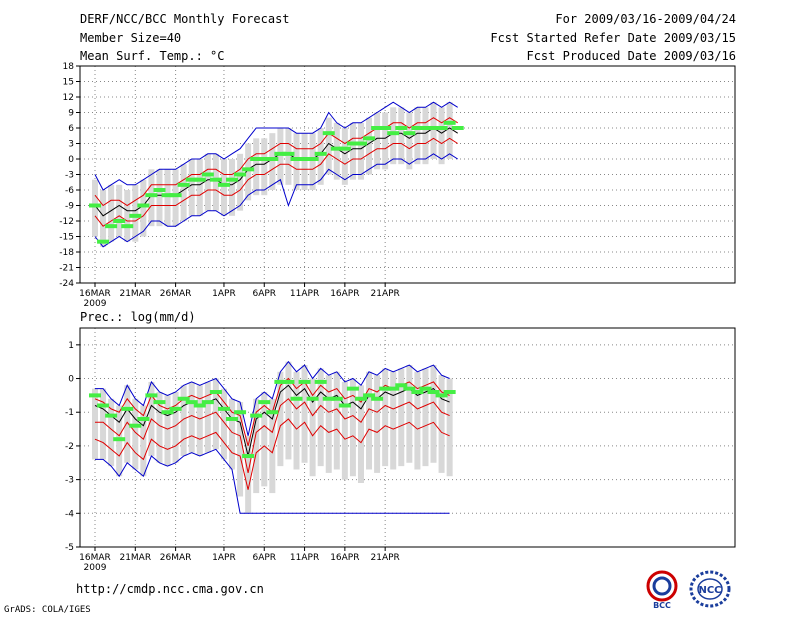  What do you see at coordinates (176, 294) in the screenshot?
I see `temp-xtick-label: 26MAR` at bounding box center [176, 294].